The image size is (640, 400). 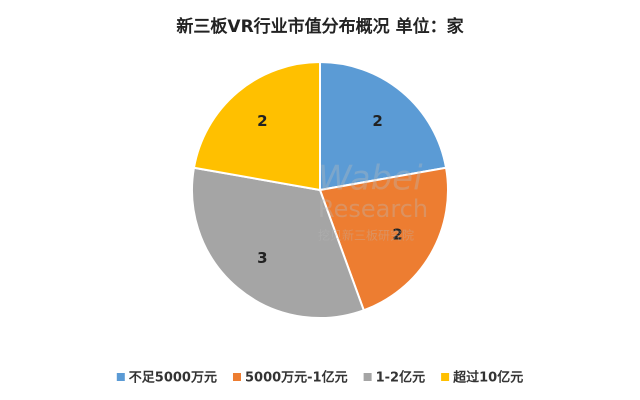 What do you see at coordinates (296, 378) in the screenshot?
I see `legend-label: 5000万元-1亿元` at bounding box center [296, 378].